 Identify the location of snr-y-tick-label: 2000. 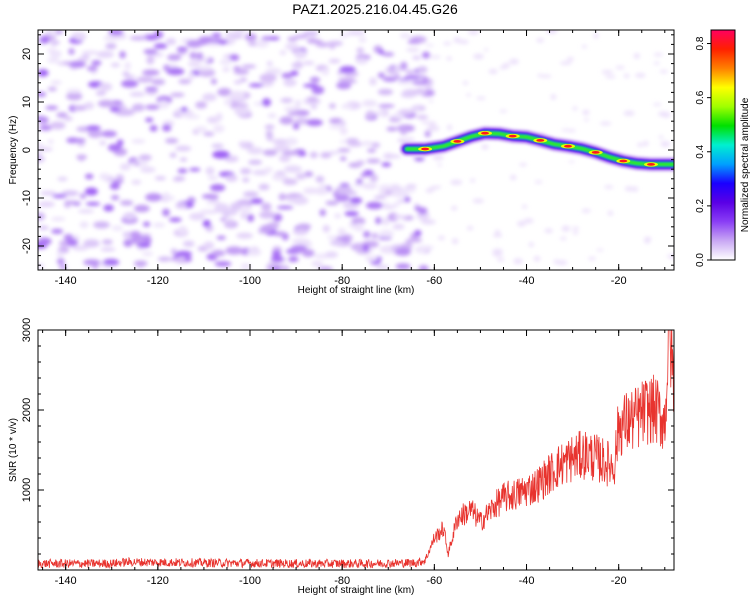
(27, 410).